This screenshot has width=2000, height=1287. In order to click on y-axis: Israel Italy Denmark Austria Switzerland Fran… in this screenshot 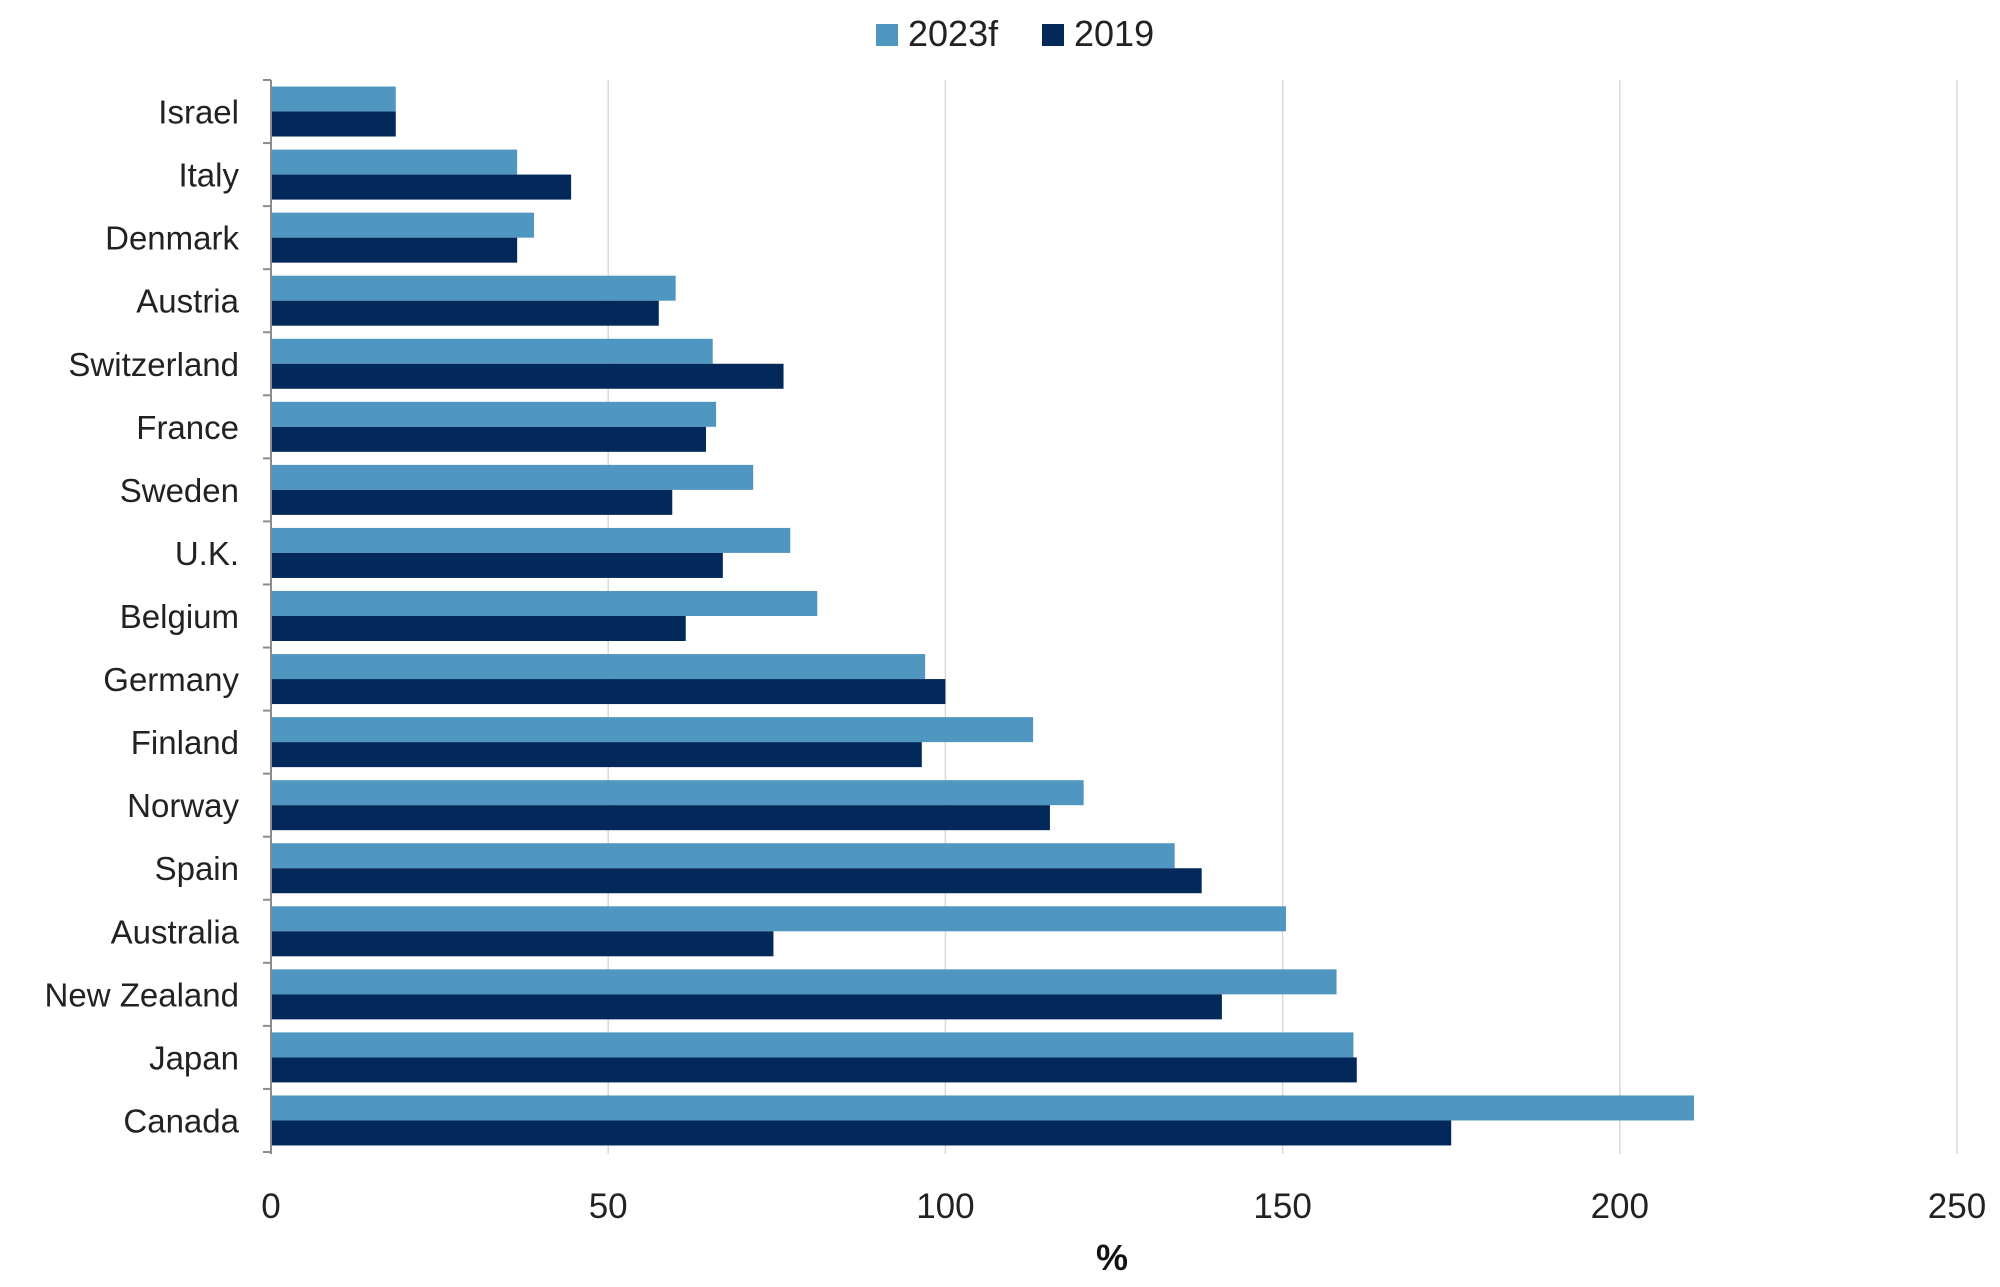, I will do `click(158, 616)`.